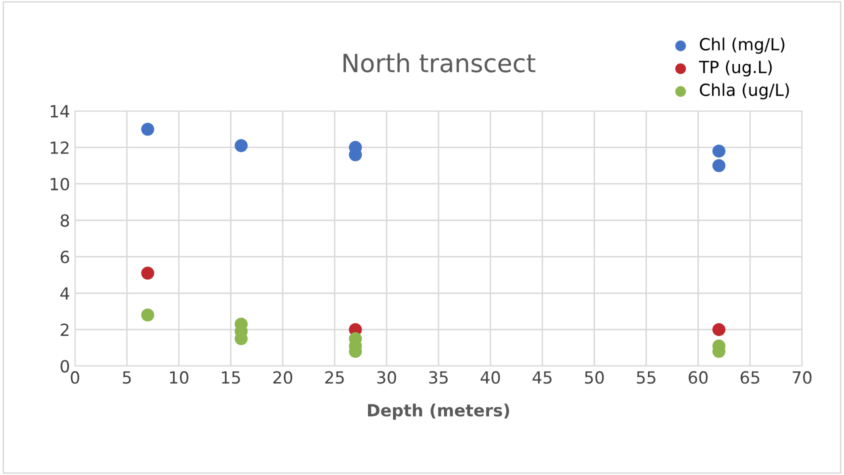 The height and width of the screenshot is (475, 844). What do you see at coordinates (594, 377) in the screenshot?
I see `x-tick-label: 50` at bounding box center [594, 377].